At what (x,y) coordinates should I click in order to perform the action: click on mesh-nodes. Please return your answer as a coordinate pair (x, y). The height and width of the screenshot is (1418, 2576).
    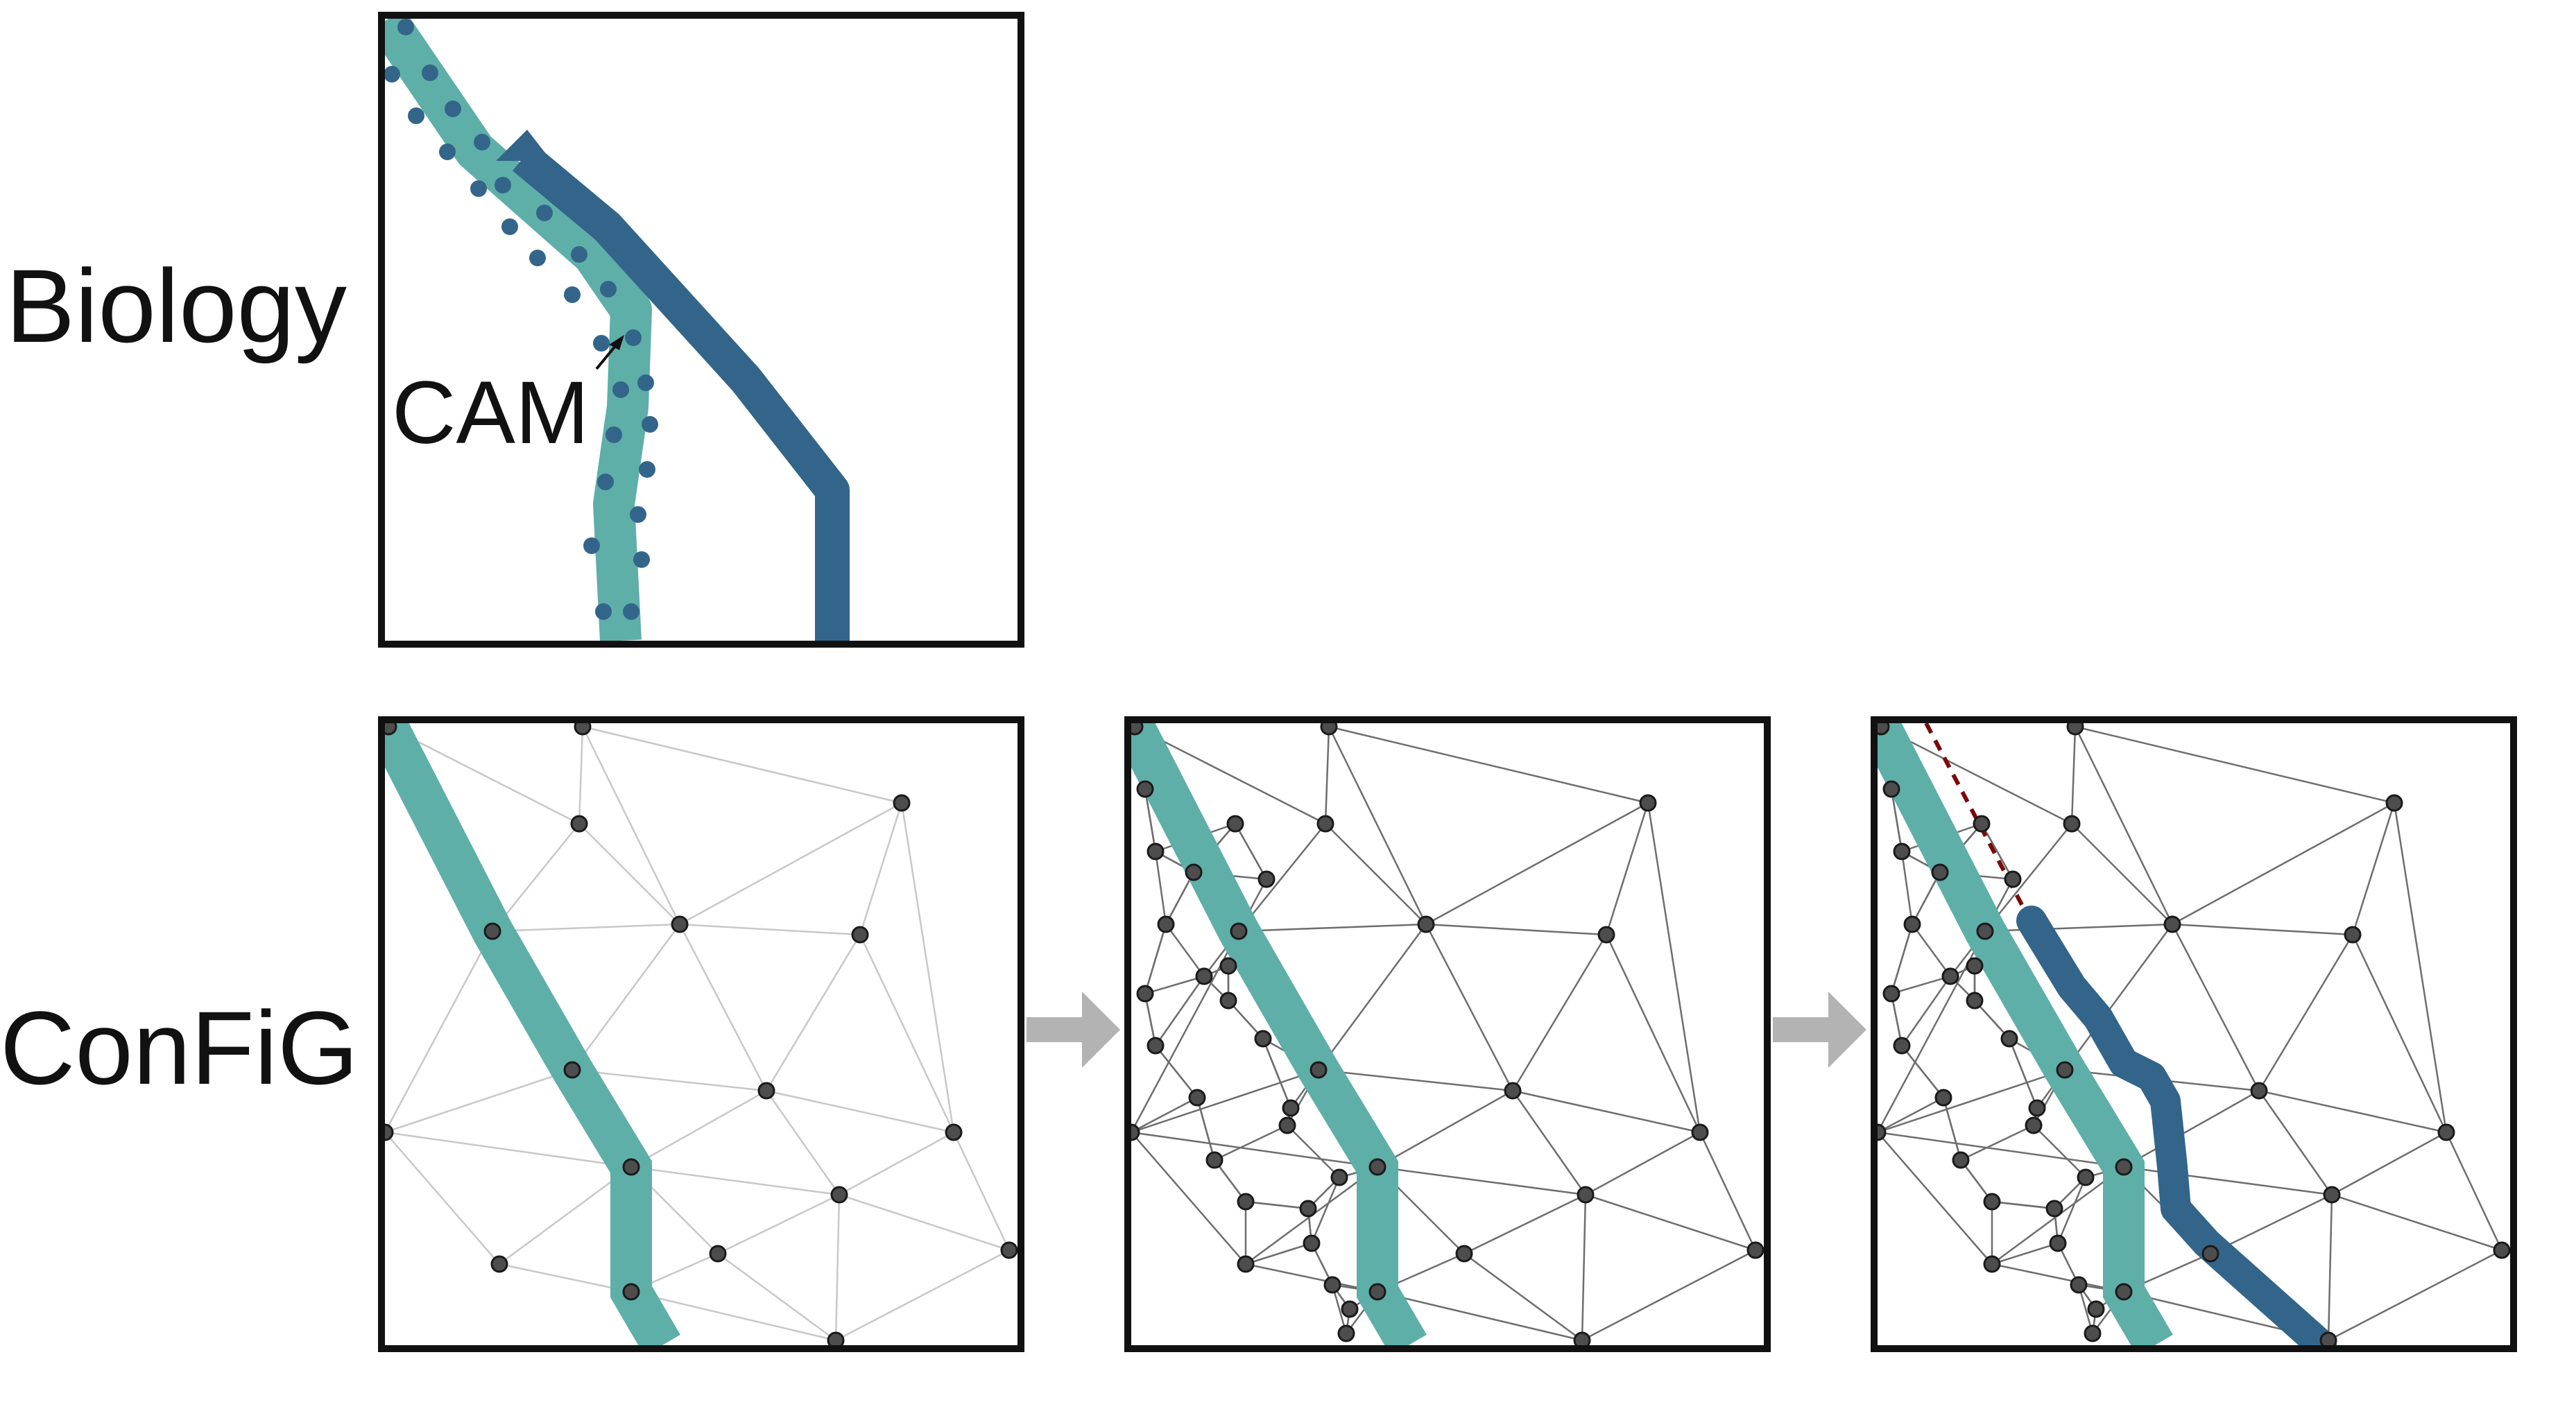
    Looking at the image, I should click on (1447, 1034).